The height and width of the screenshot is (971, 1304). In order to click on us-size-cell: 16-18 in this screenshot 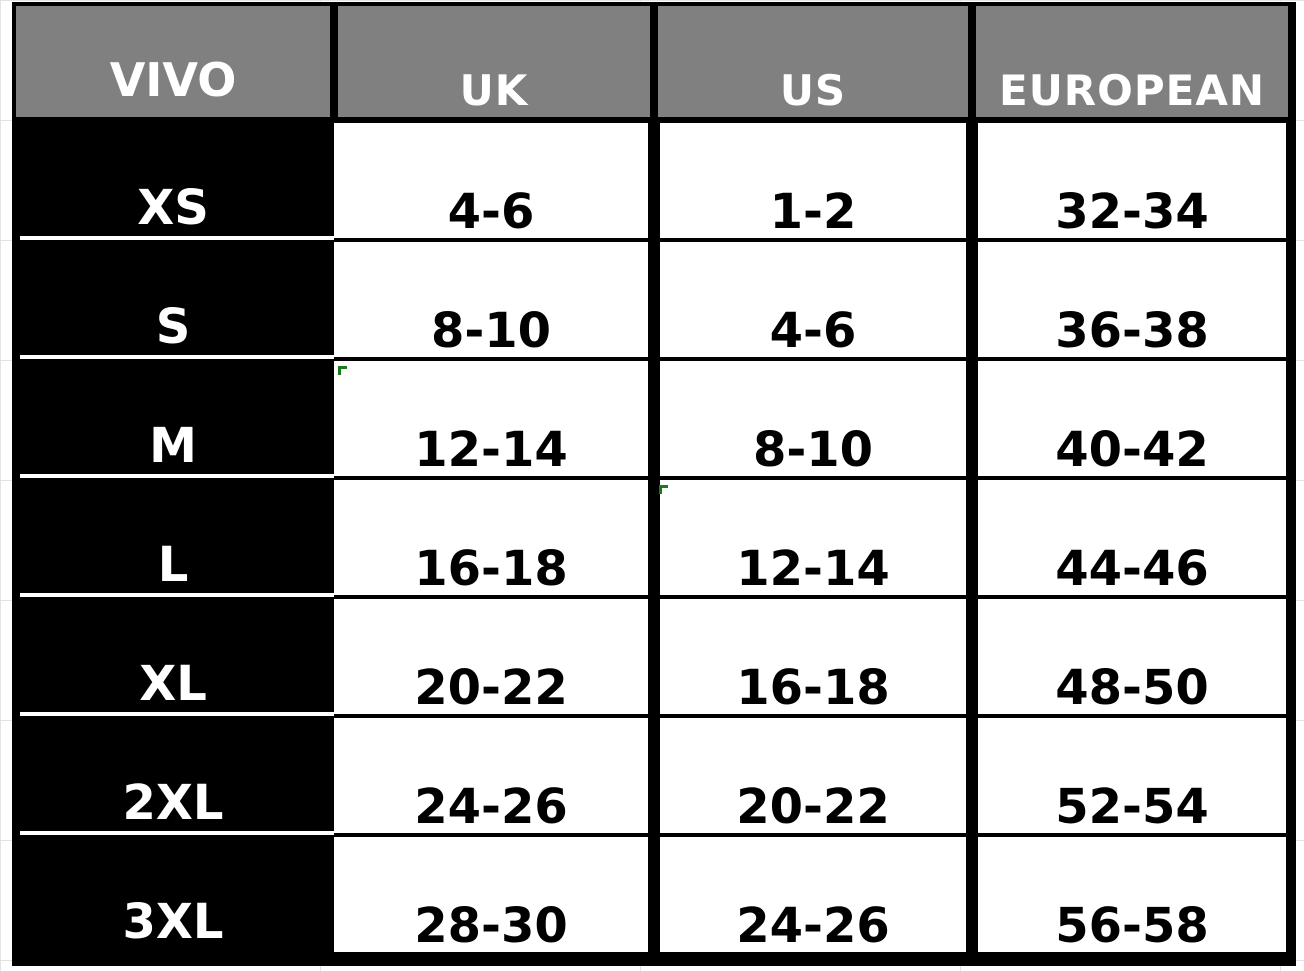, I will do `click(813, 656)`.